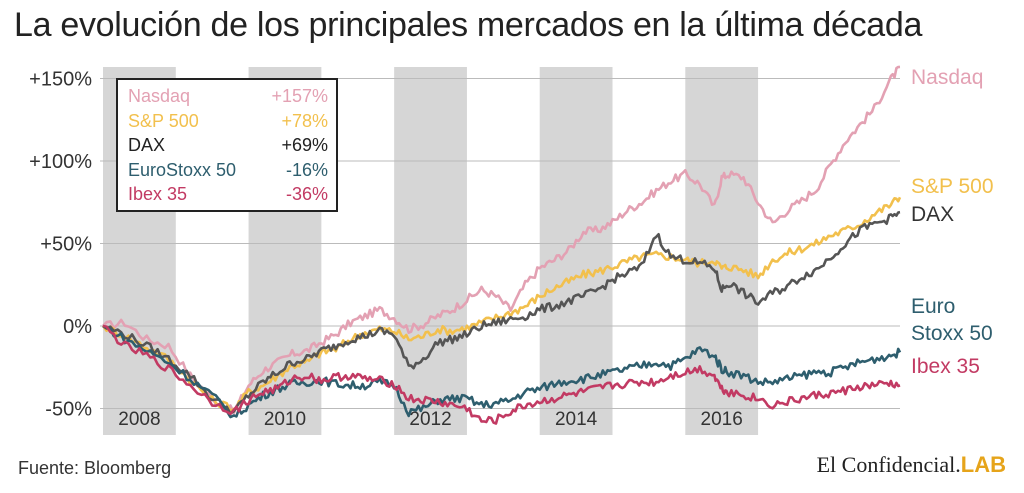  What do you see at coordinates (228, 123) in the screenshot?
I see `legend-row: S&P 500 +78%` at bounding box center [228, 123].